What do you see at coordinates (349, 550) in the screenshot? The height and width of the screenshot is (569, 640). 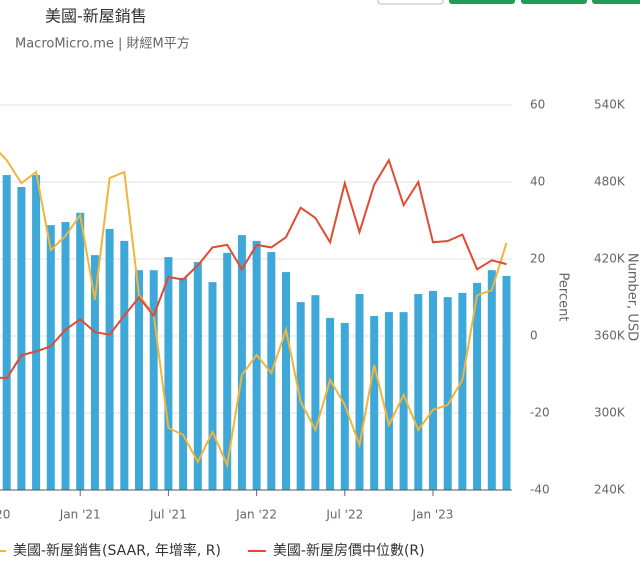 I see `legend-label: 美國-新屋房價中位數(R)` at bounding box center [349, 550].